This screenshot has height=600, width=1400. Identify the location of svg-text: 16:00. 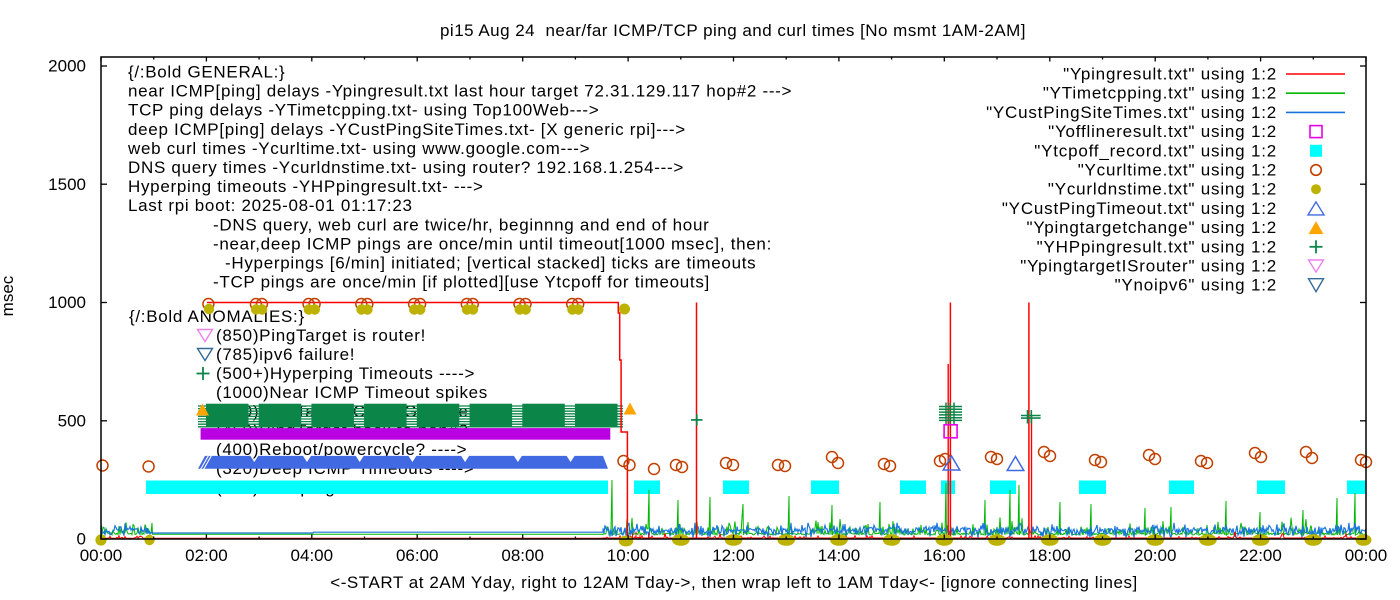
(944, 555).